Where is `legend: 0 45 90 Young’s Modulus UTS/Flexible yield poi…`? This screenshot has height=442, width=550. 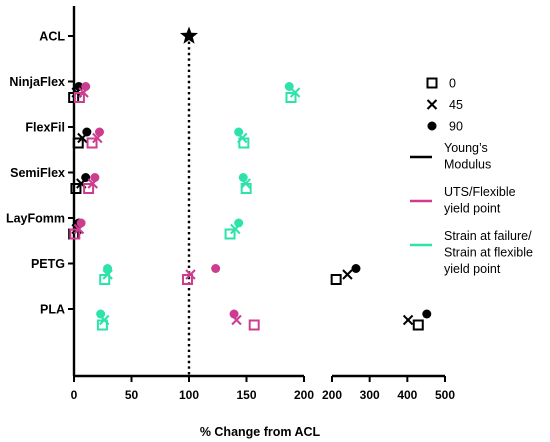
legend: 0 45 90 Young’s Modulus UTS/Flexible yield poi… is located at coordinates (471, 176).